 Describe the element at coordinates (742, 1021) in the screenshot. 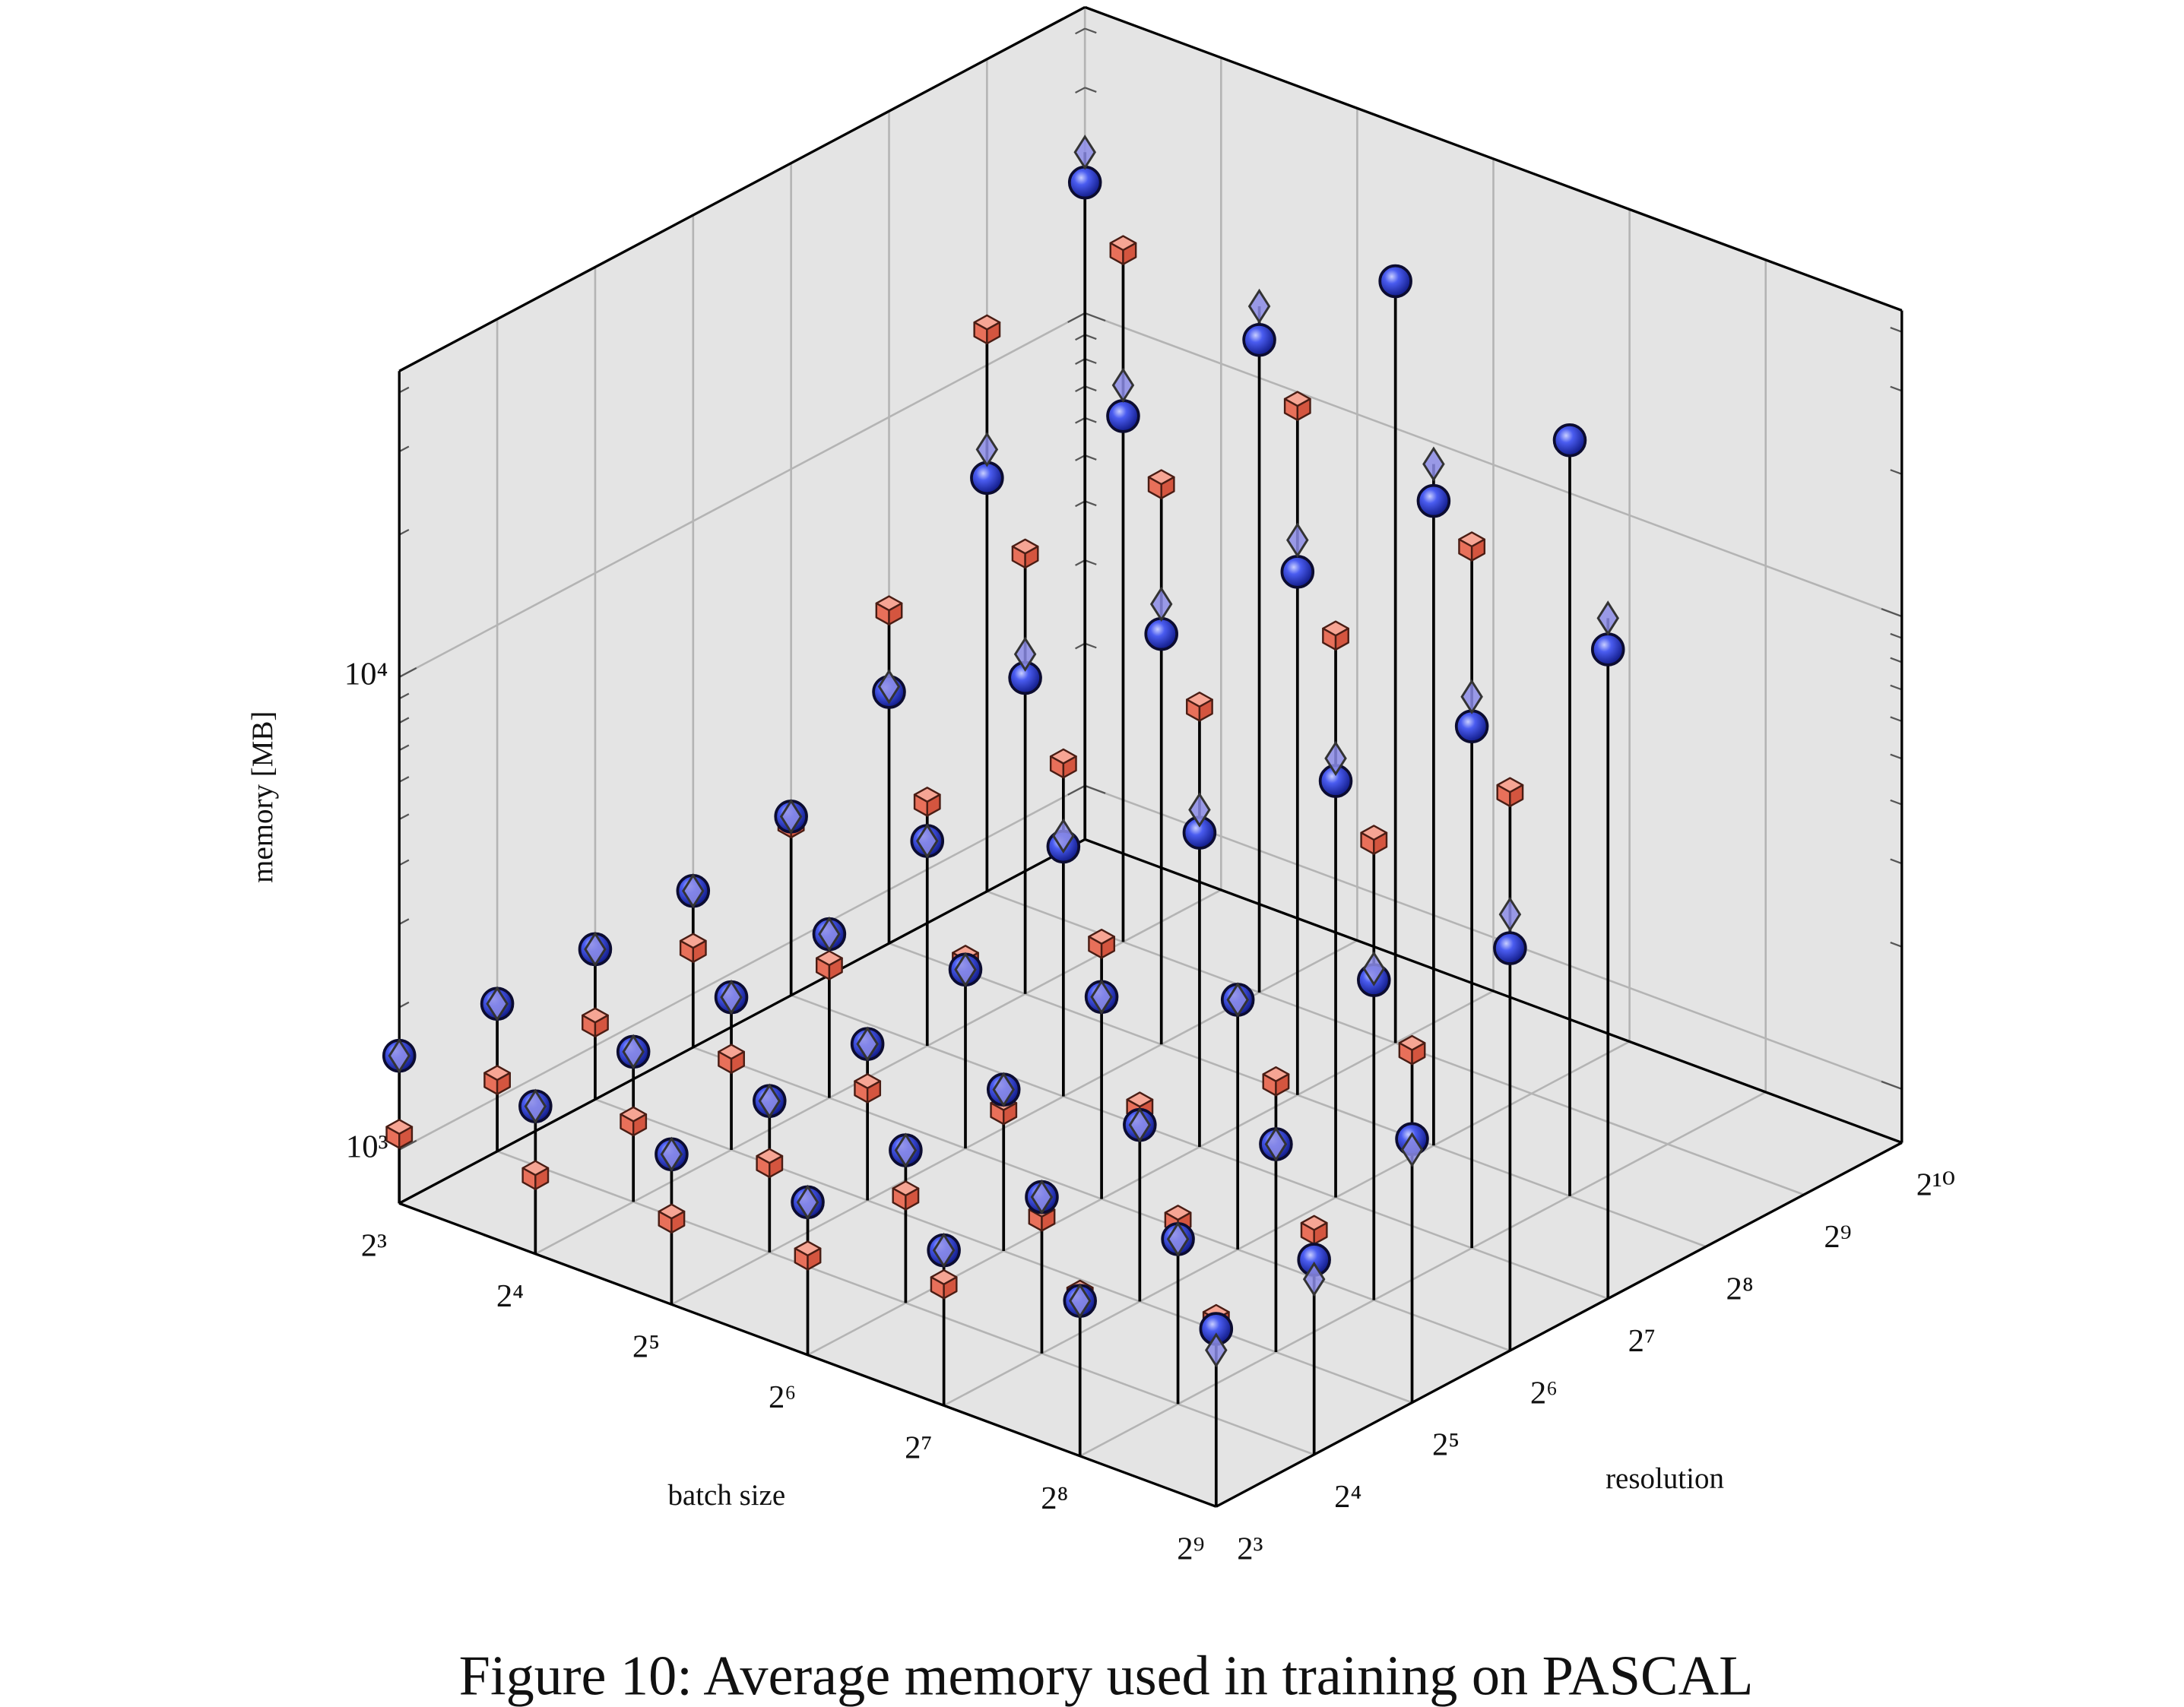

I see `axis-line` at that location.